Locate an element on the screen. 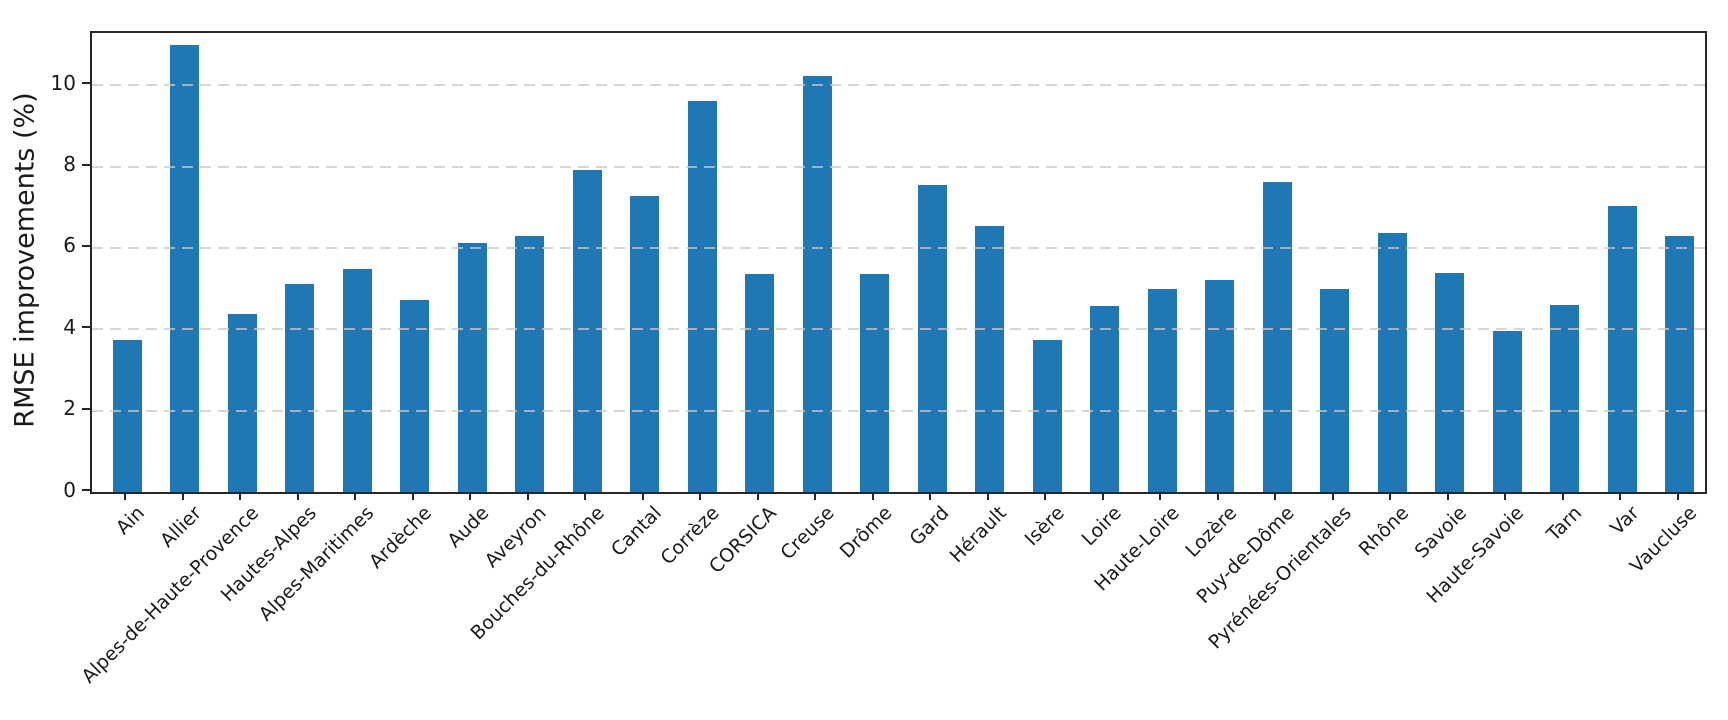  x-tick-label: Ardèche is located at coordinates (401, 537).